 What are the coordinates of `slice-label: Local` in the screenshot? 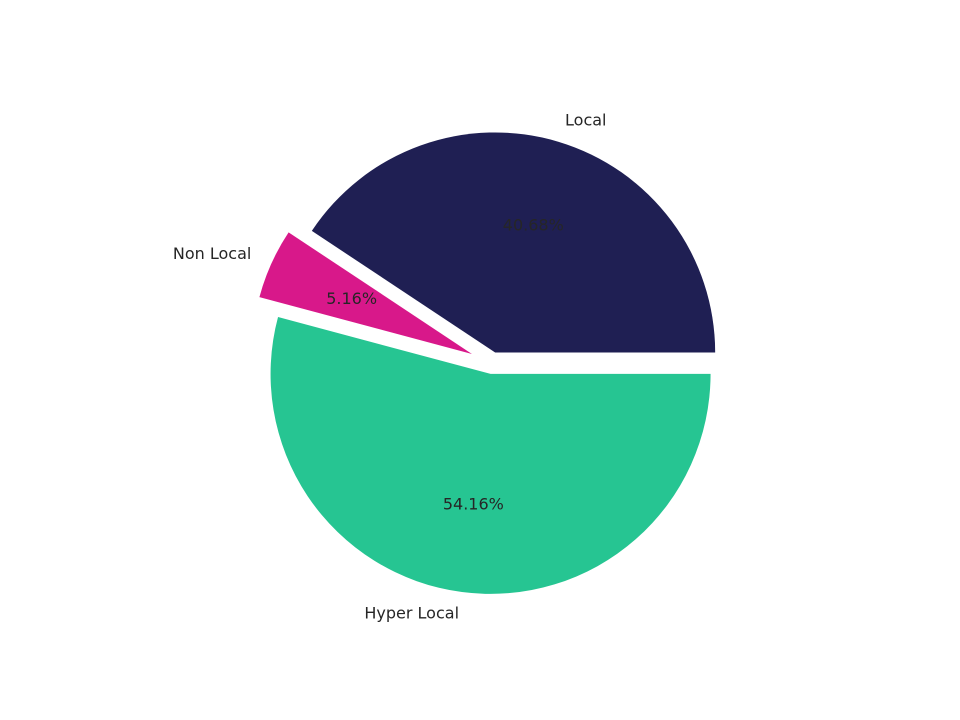 It's located at (585, 119).